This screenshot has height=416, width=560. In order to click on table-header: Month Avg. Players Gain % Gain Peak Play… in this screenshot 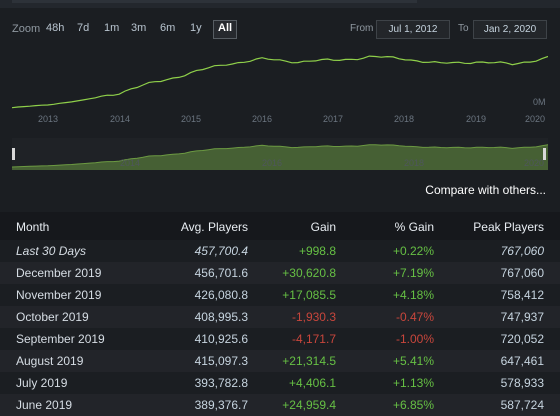, I will do `click(280, 226)`.